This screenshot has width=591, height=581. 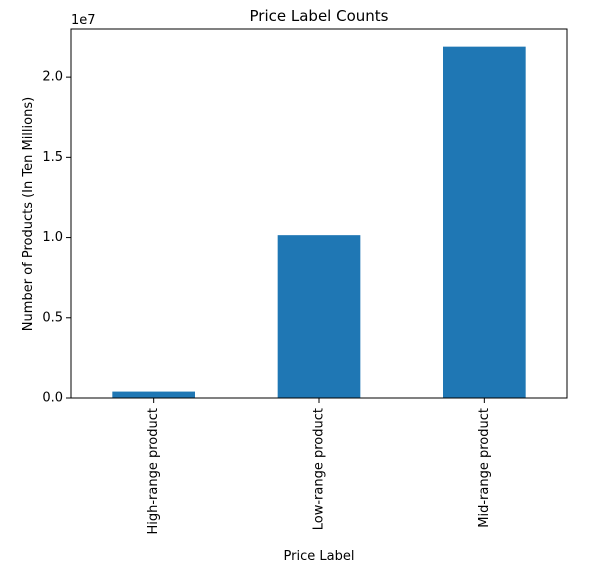 What do you see at coordinates (52, 317) in the screenshot?
I see `y-tick-label: 0.5` at bounding box center [52, 317].